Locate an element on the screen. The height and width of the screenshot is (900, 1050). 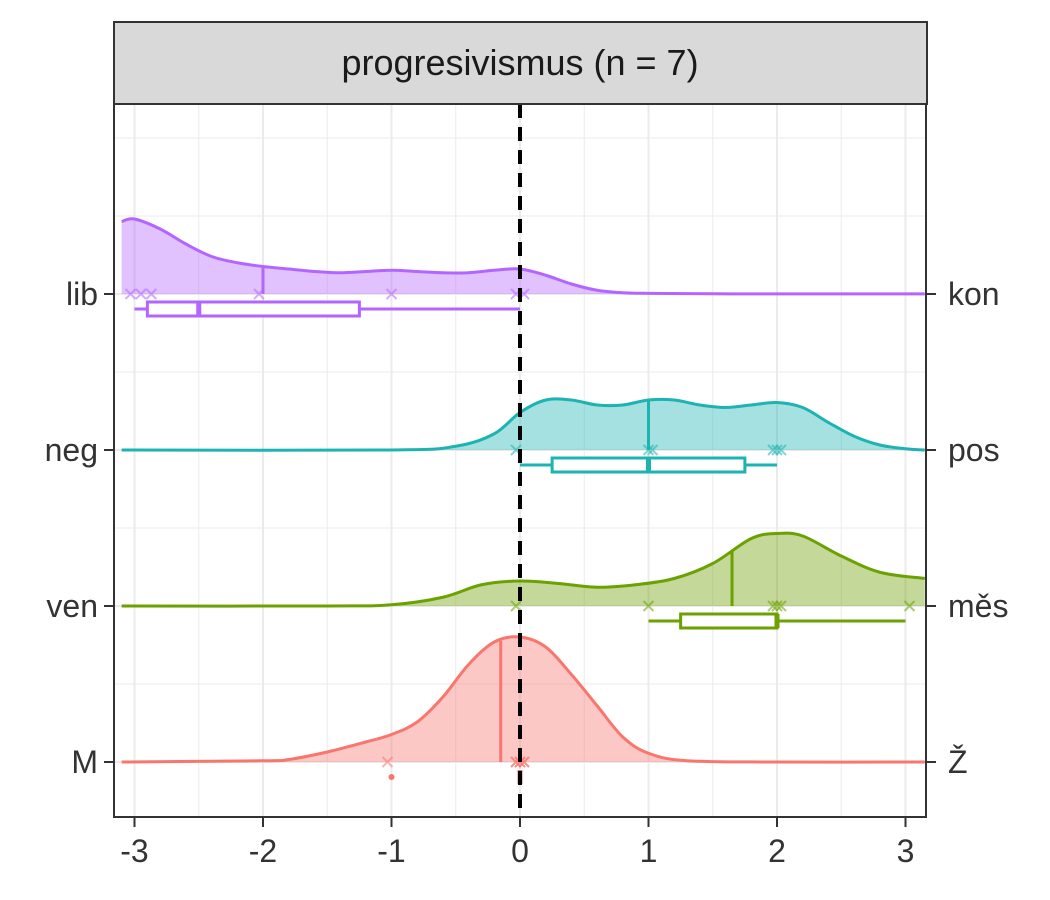
x-tick-label: 3 is located at coordinates (906, 851).